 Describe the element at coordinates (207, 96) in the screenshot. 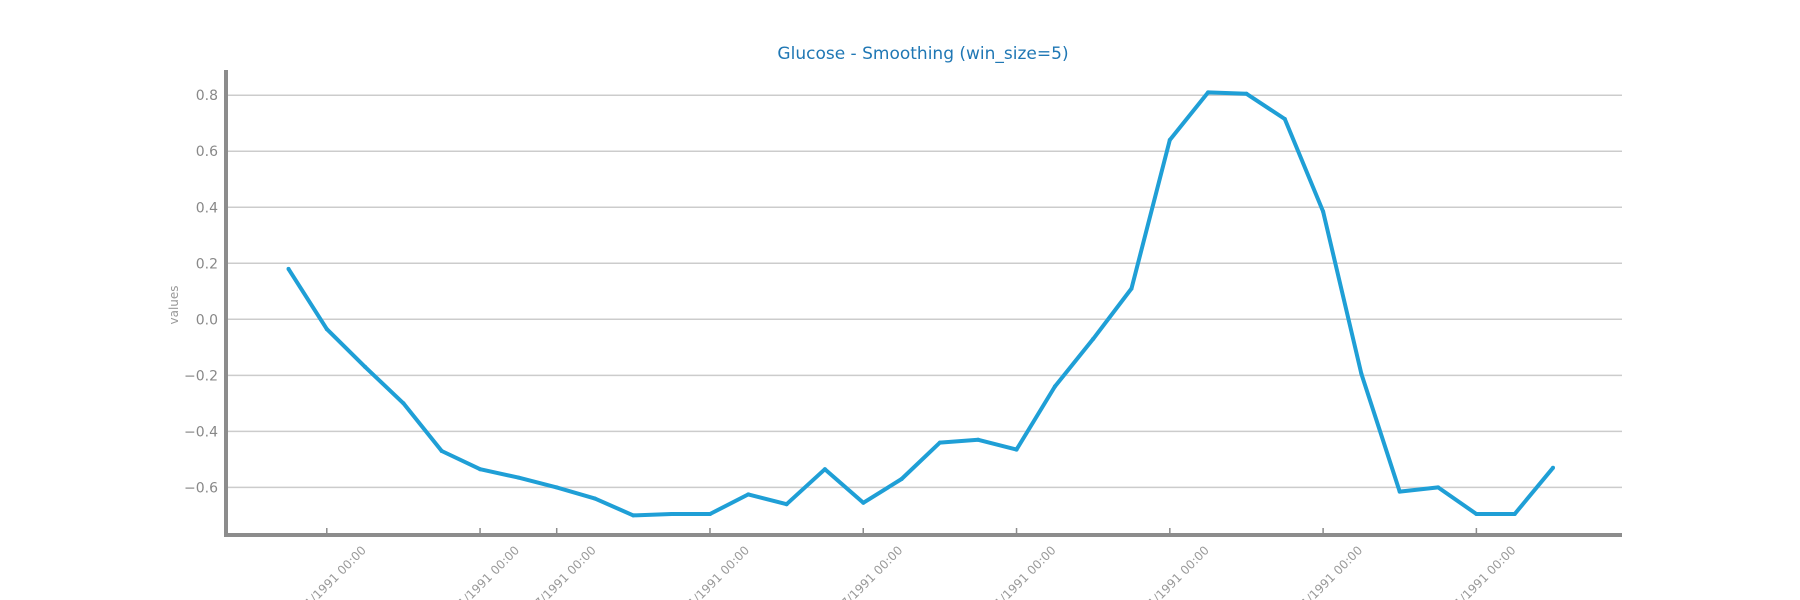

I see `y-tick-label: 0.8` at that location.